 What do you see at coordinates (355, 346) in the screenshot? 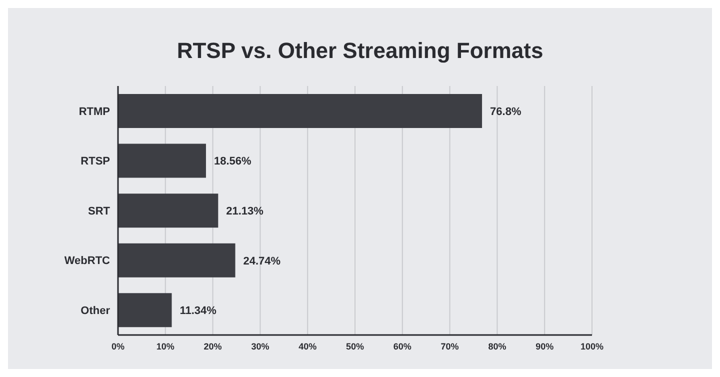
I see `x-tick-label: 50%` at bounding box center [355, 346].